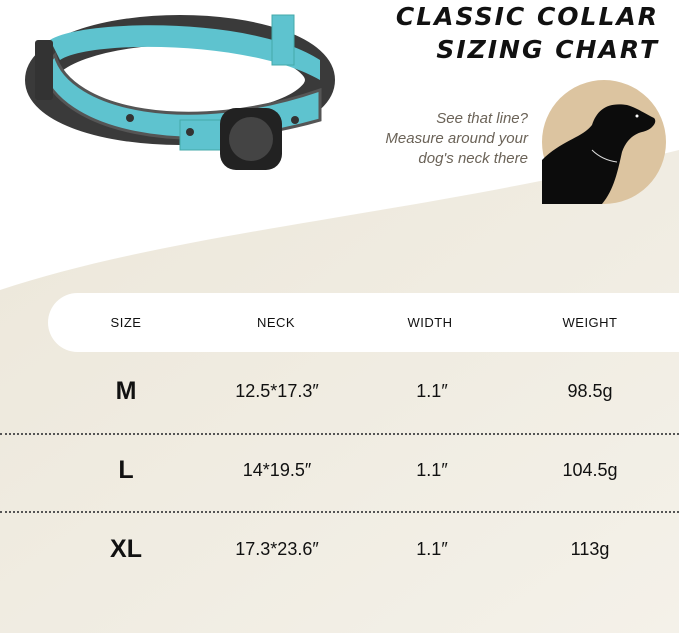 Image resolution: width=679 pixels, height=633 pixels. Describe the element at coordinates (590, 391) in the screenshot. I see `weight-cell: 98.5g` at that location.